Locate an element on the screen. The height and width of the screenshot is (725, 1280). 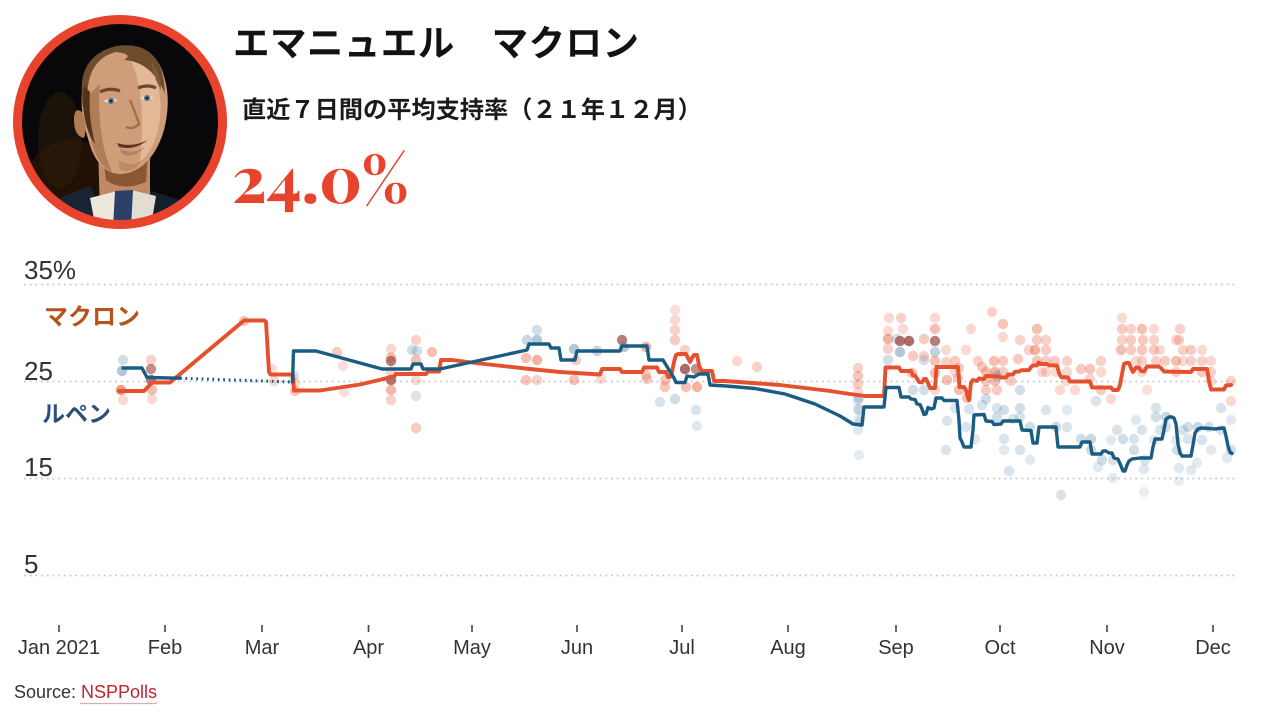
svg-text: Jan 2021 is located at coordinates (59, 648).